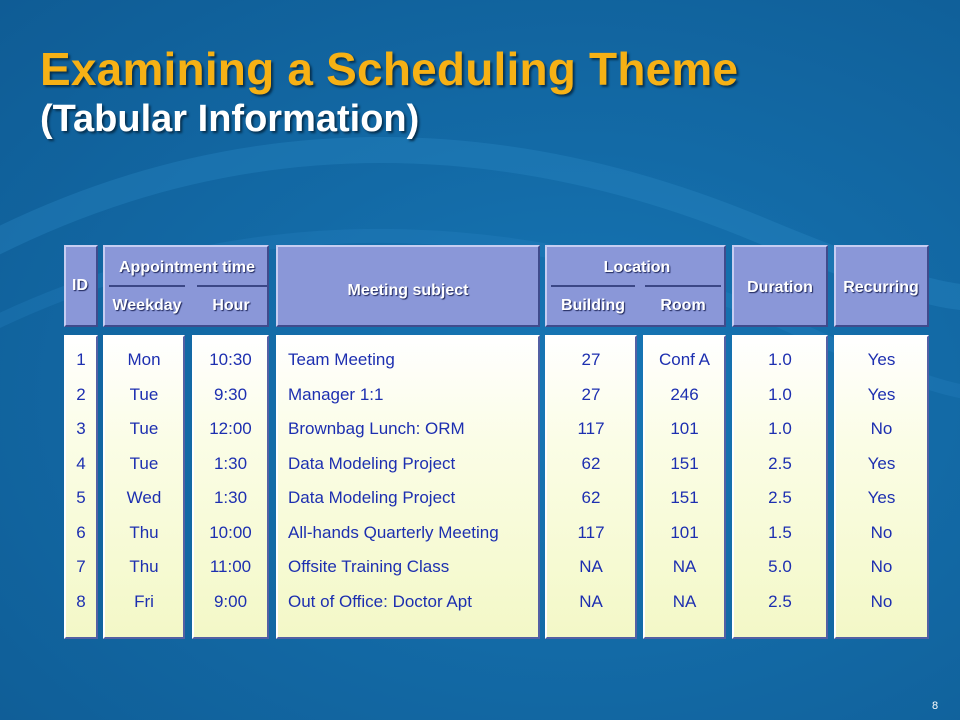 Image resolution: width=960 pixels, height=720 pixels. I want to click on cell-id: 6, so click(81, 532).